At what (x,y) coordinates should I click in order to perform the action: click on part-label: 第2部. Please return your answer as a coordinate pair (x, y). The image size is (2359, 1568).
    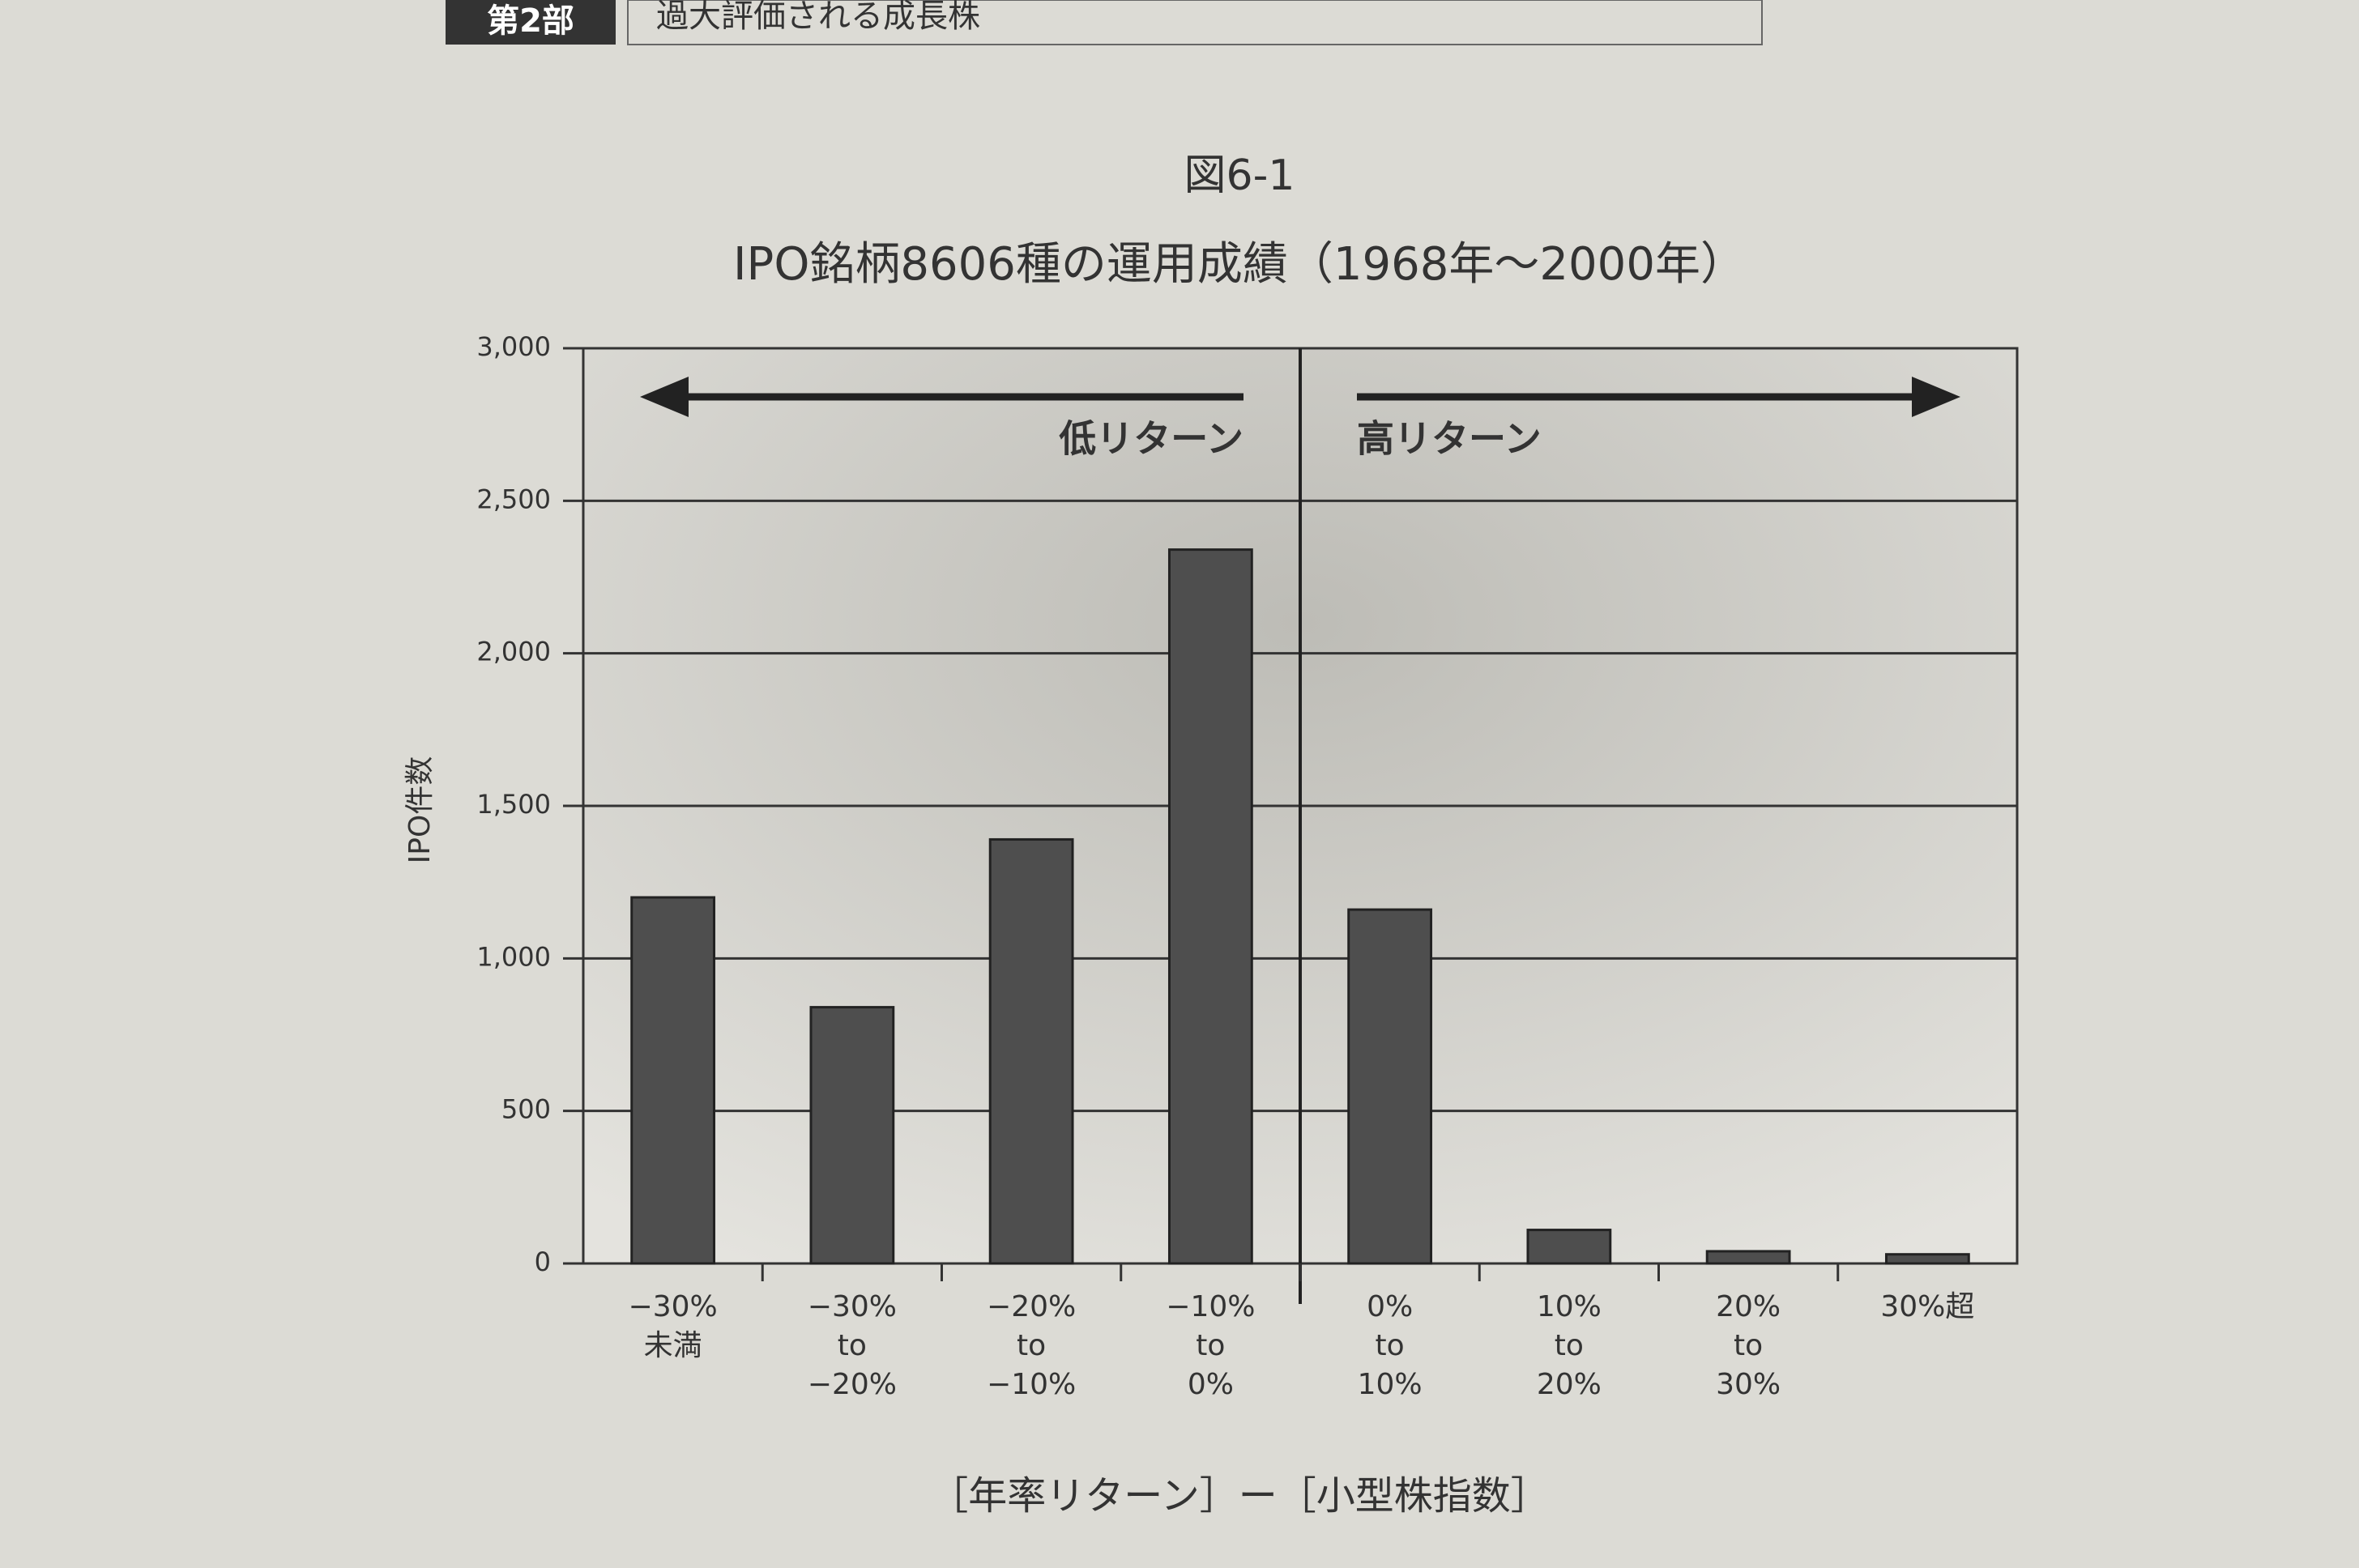
    Looking at the image, I should click on (530, 21).